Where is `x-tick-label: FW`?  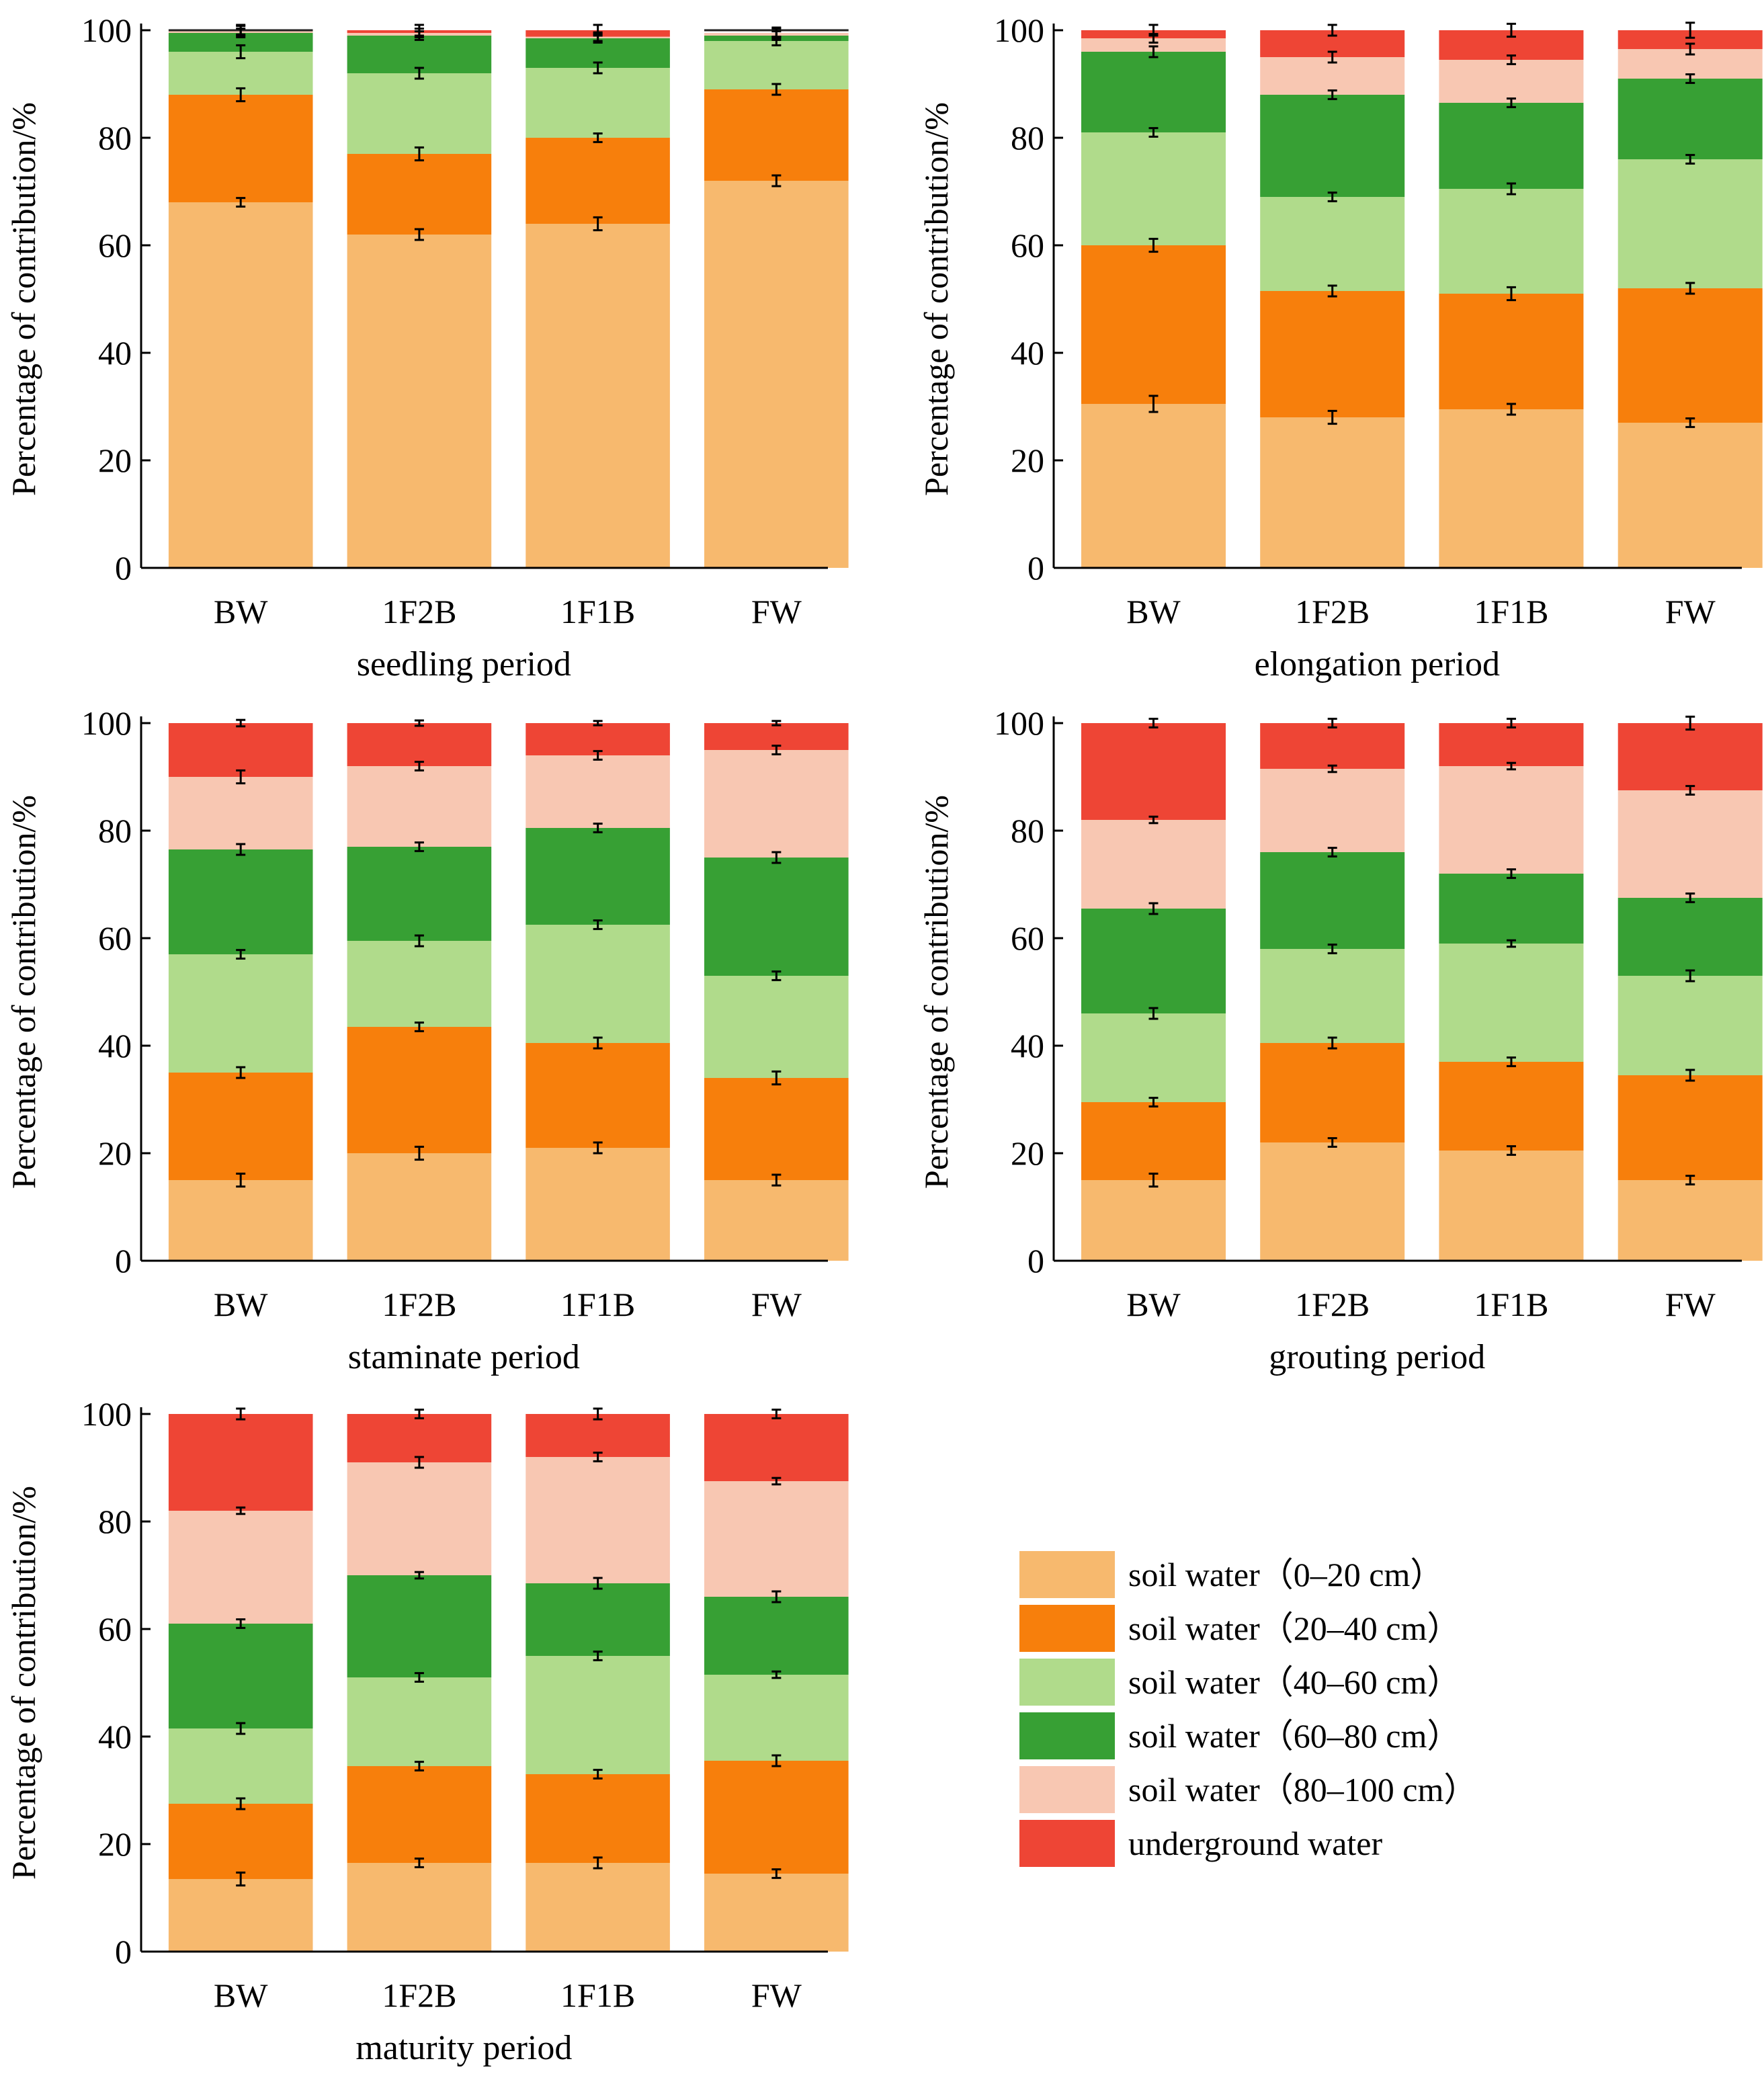
x-tick-label: FW is located at coordinates (777, 1305).